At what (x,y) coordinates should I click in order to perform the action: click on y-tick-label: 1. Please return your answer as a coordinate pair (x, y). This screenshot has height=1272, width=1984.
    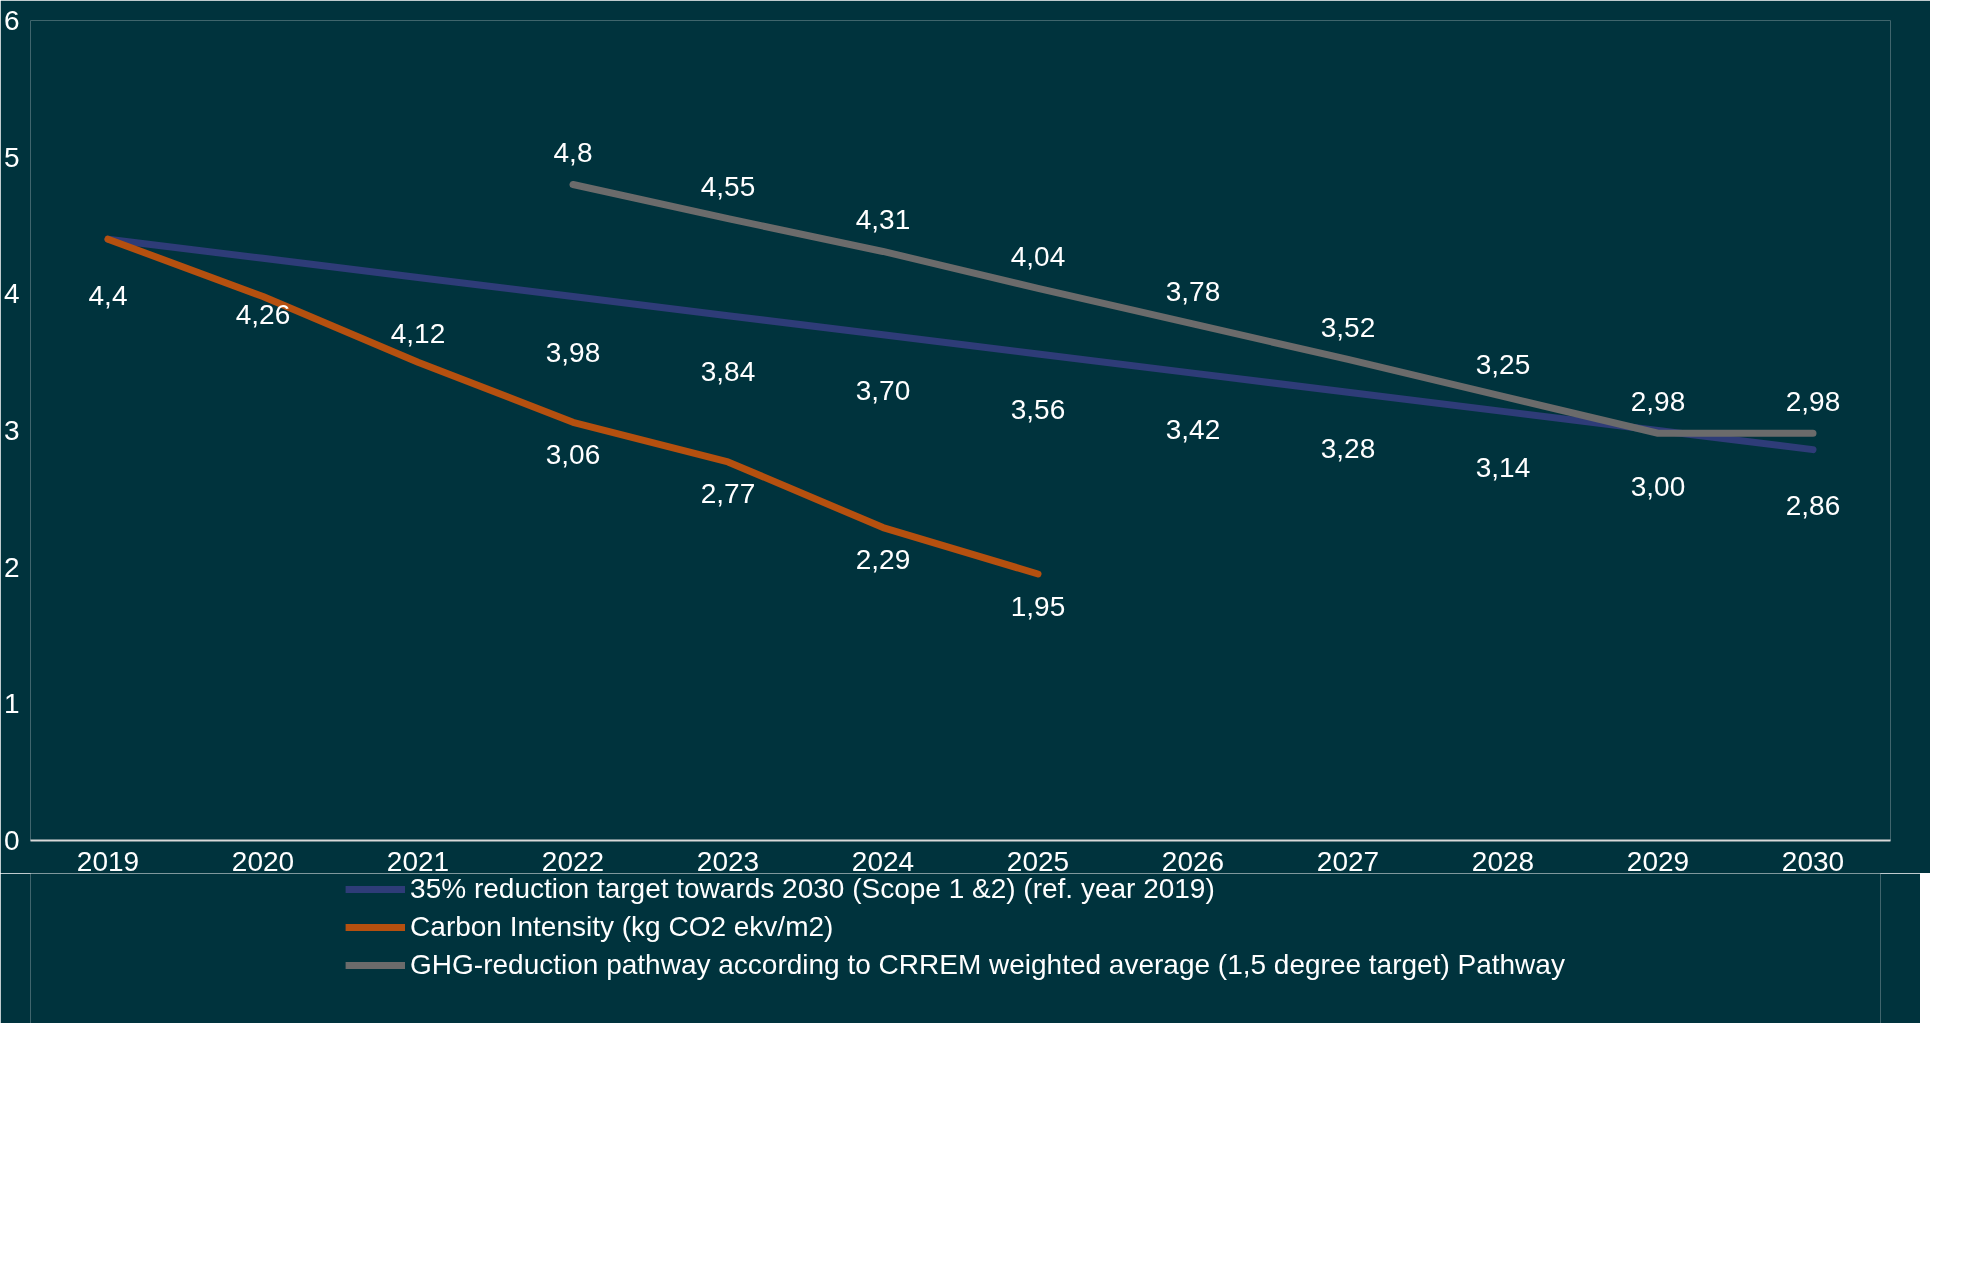
    Looking at the image, I should click on (11, 704).